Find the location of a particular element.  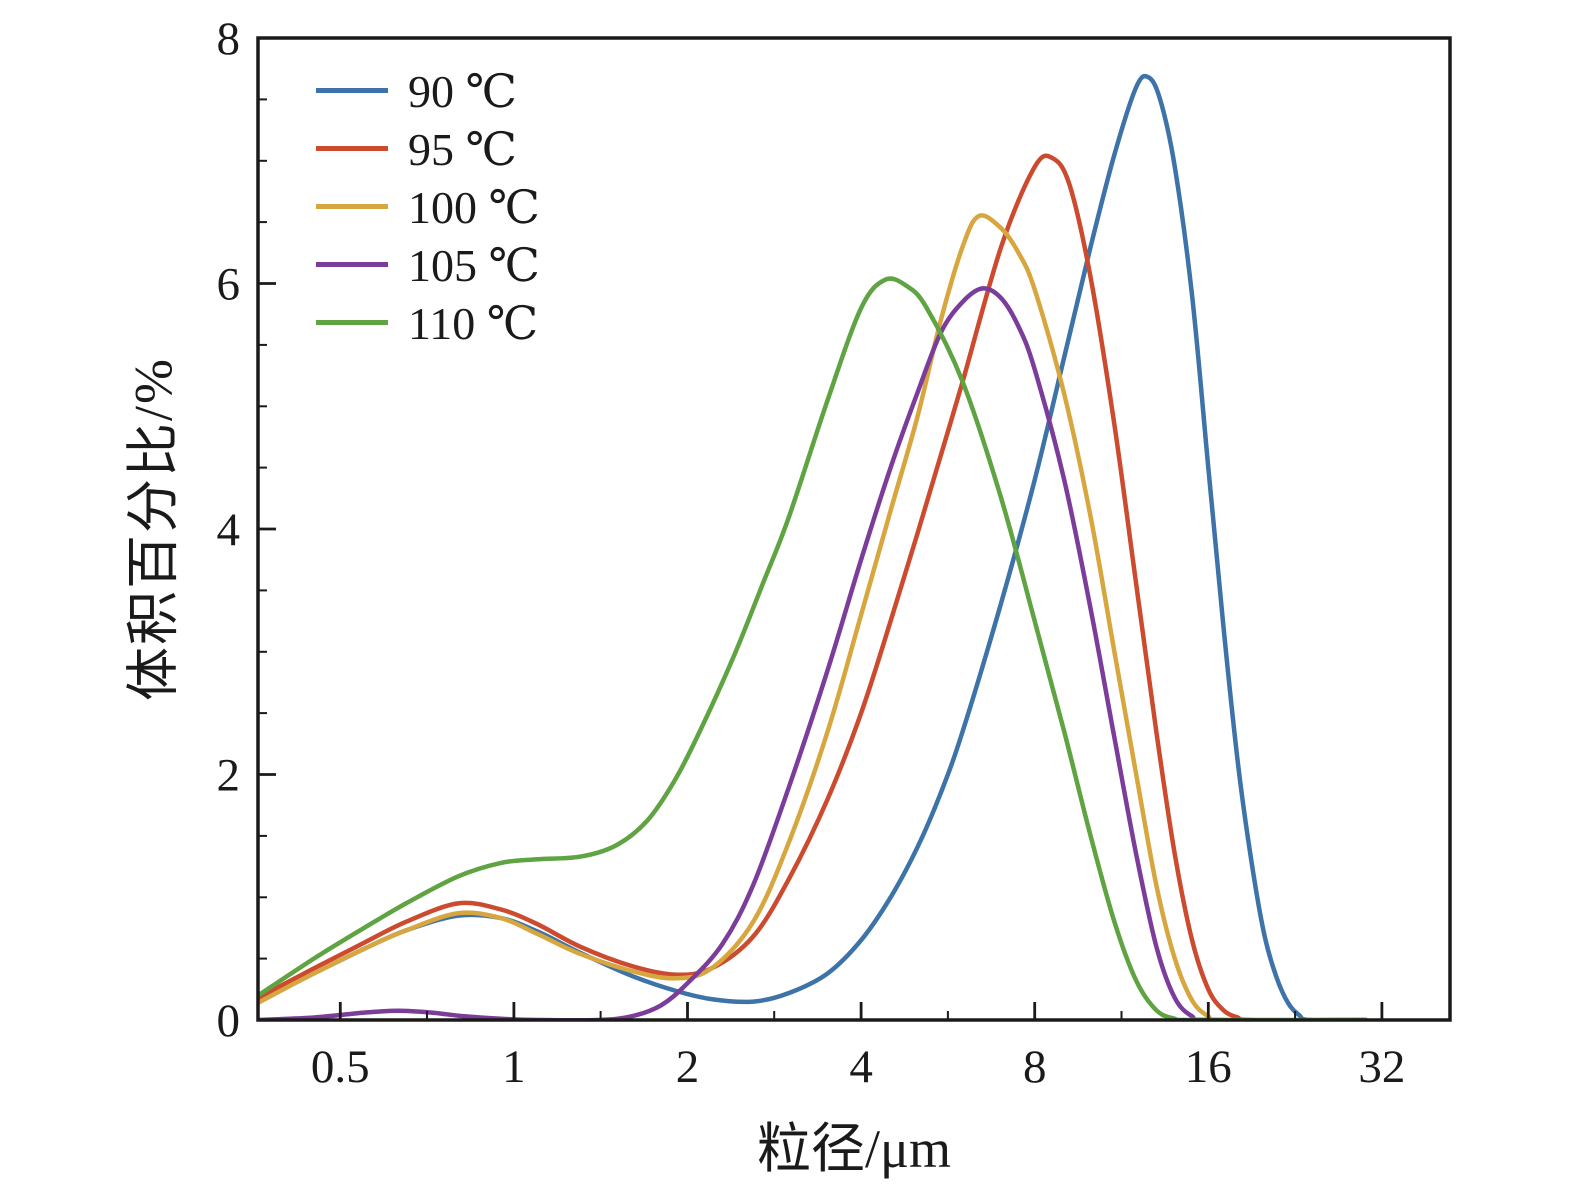

legend: 90 ℃ 95 ℃ 100 ℃ 105 ℃ 110 ℃ is located at coordinates (428, 207).